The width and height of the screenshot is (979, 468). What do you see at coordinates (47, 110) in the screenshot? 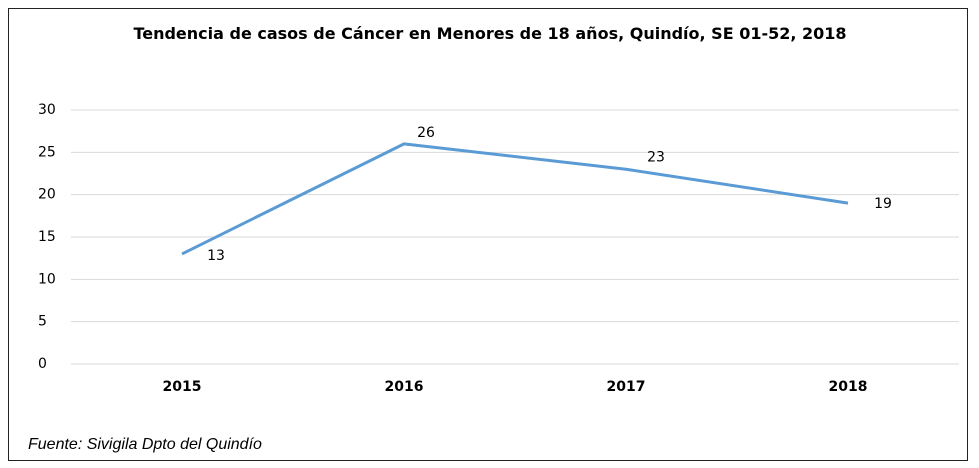
I see `y-tick-label: 30` at bounding box center [47, 110].